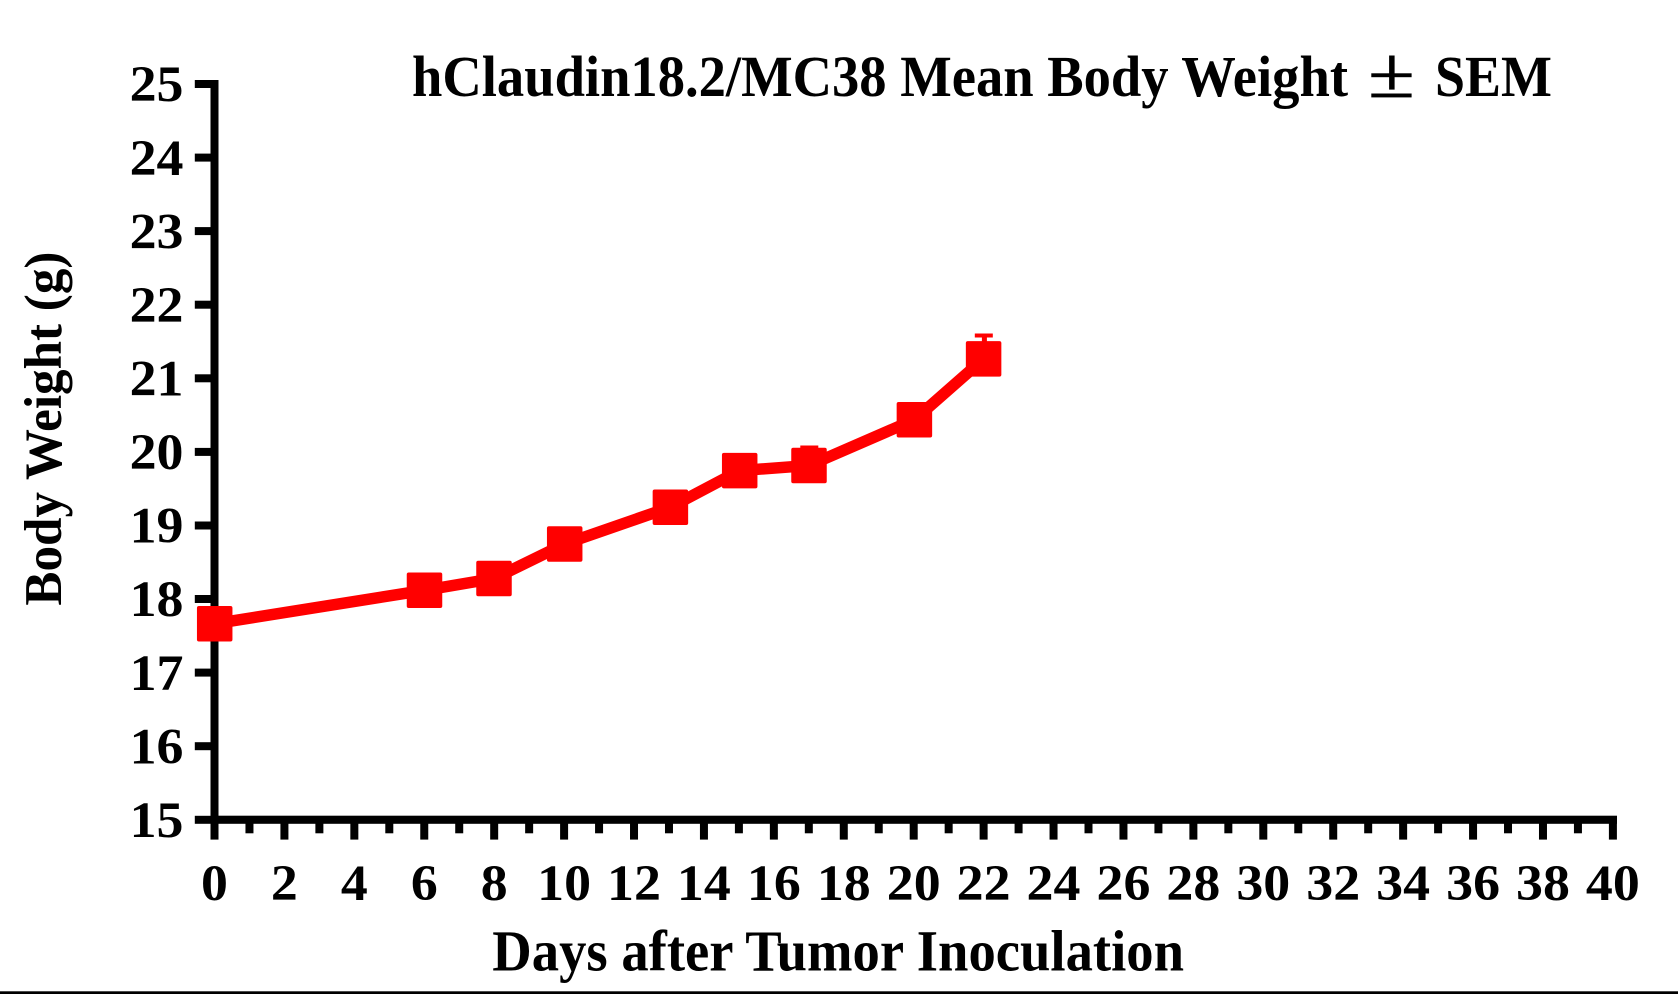  What do you see at coordinates (214, 884) in the screenshot?
I see `svg-text: 0` at bounding box center [214, 884].